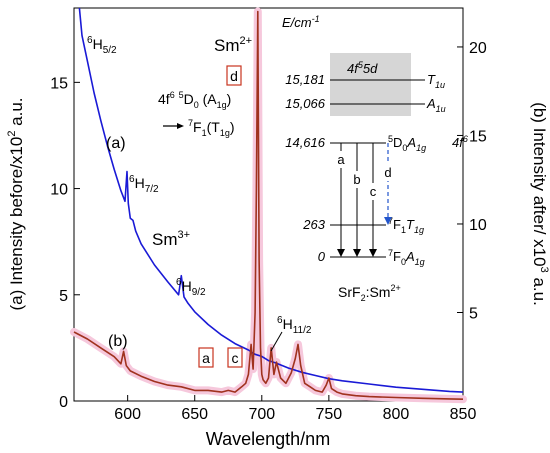 The image size is (550, 453). What do you see at coordinates (63, 402) in the screenshot?
I see `y-left-tick-label-0: 0` at bounding box center [63, 402].